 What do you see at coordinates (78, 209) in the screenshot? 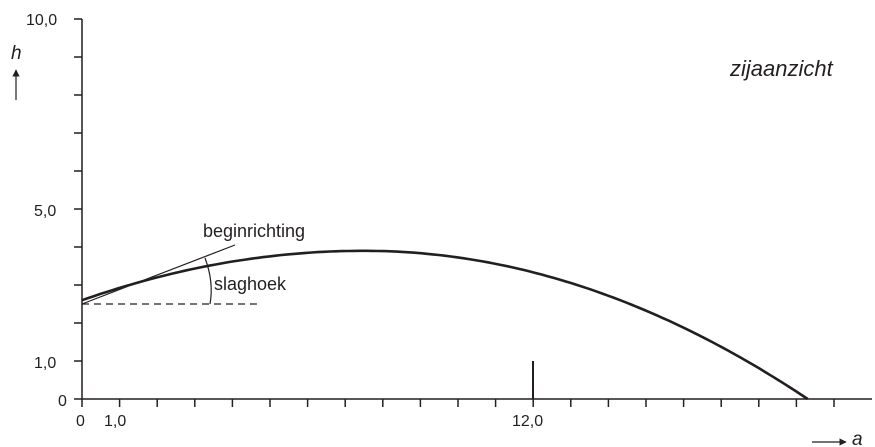
I see `y-ticks` at bounding box center [78, 209].